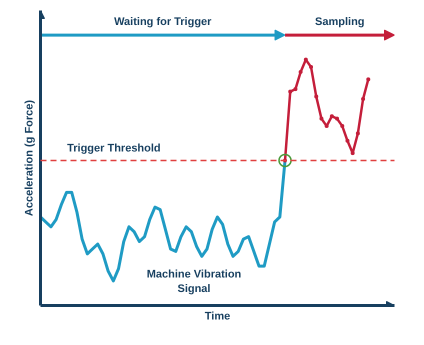 The height and width of the screenshot is (345, 424). What do you see at coordinates (194, 282) in the screenshot?
I see `series-label: Machine Vibration Signal` at bounding box center [194, 282].